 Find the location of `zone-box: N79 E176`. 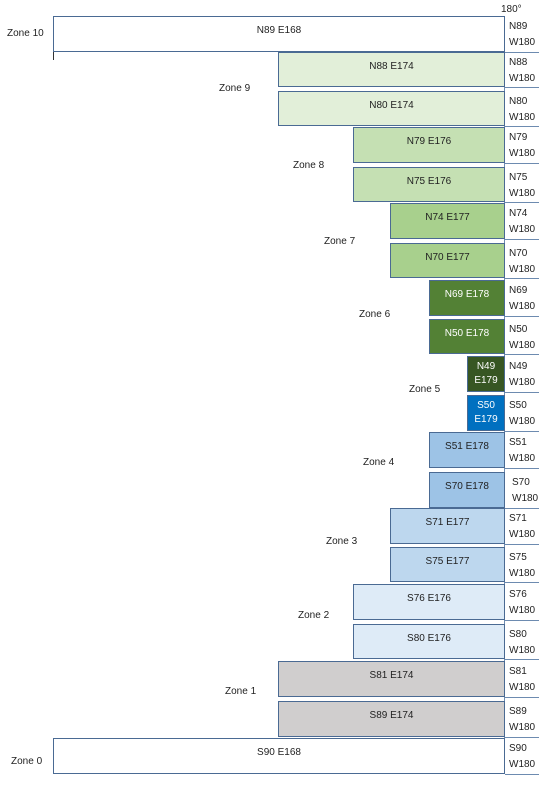

zone-box: N79 E176 is located at coordinates (429, 145).